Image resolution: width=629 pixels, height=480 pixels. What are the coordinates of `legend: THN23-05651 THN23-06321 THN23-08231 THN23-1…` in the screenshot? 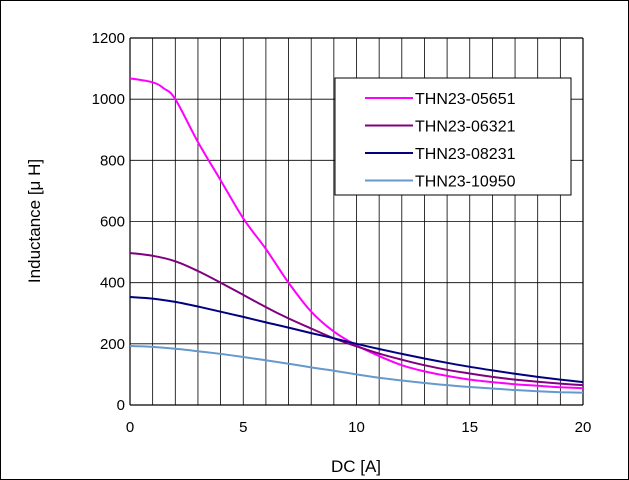 It's located at (453, 136).